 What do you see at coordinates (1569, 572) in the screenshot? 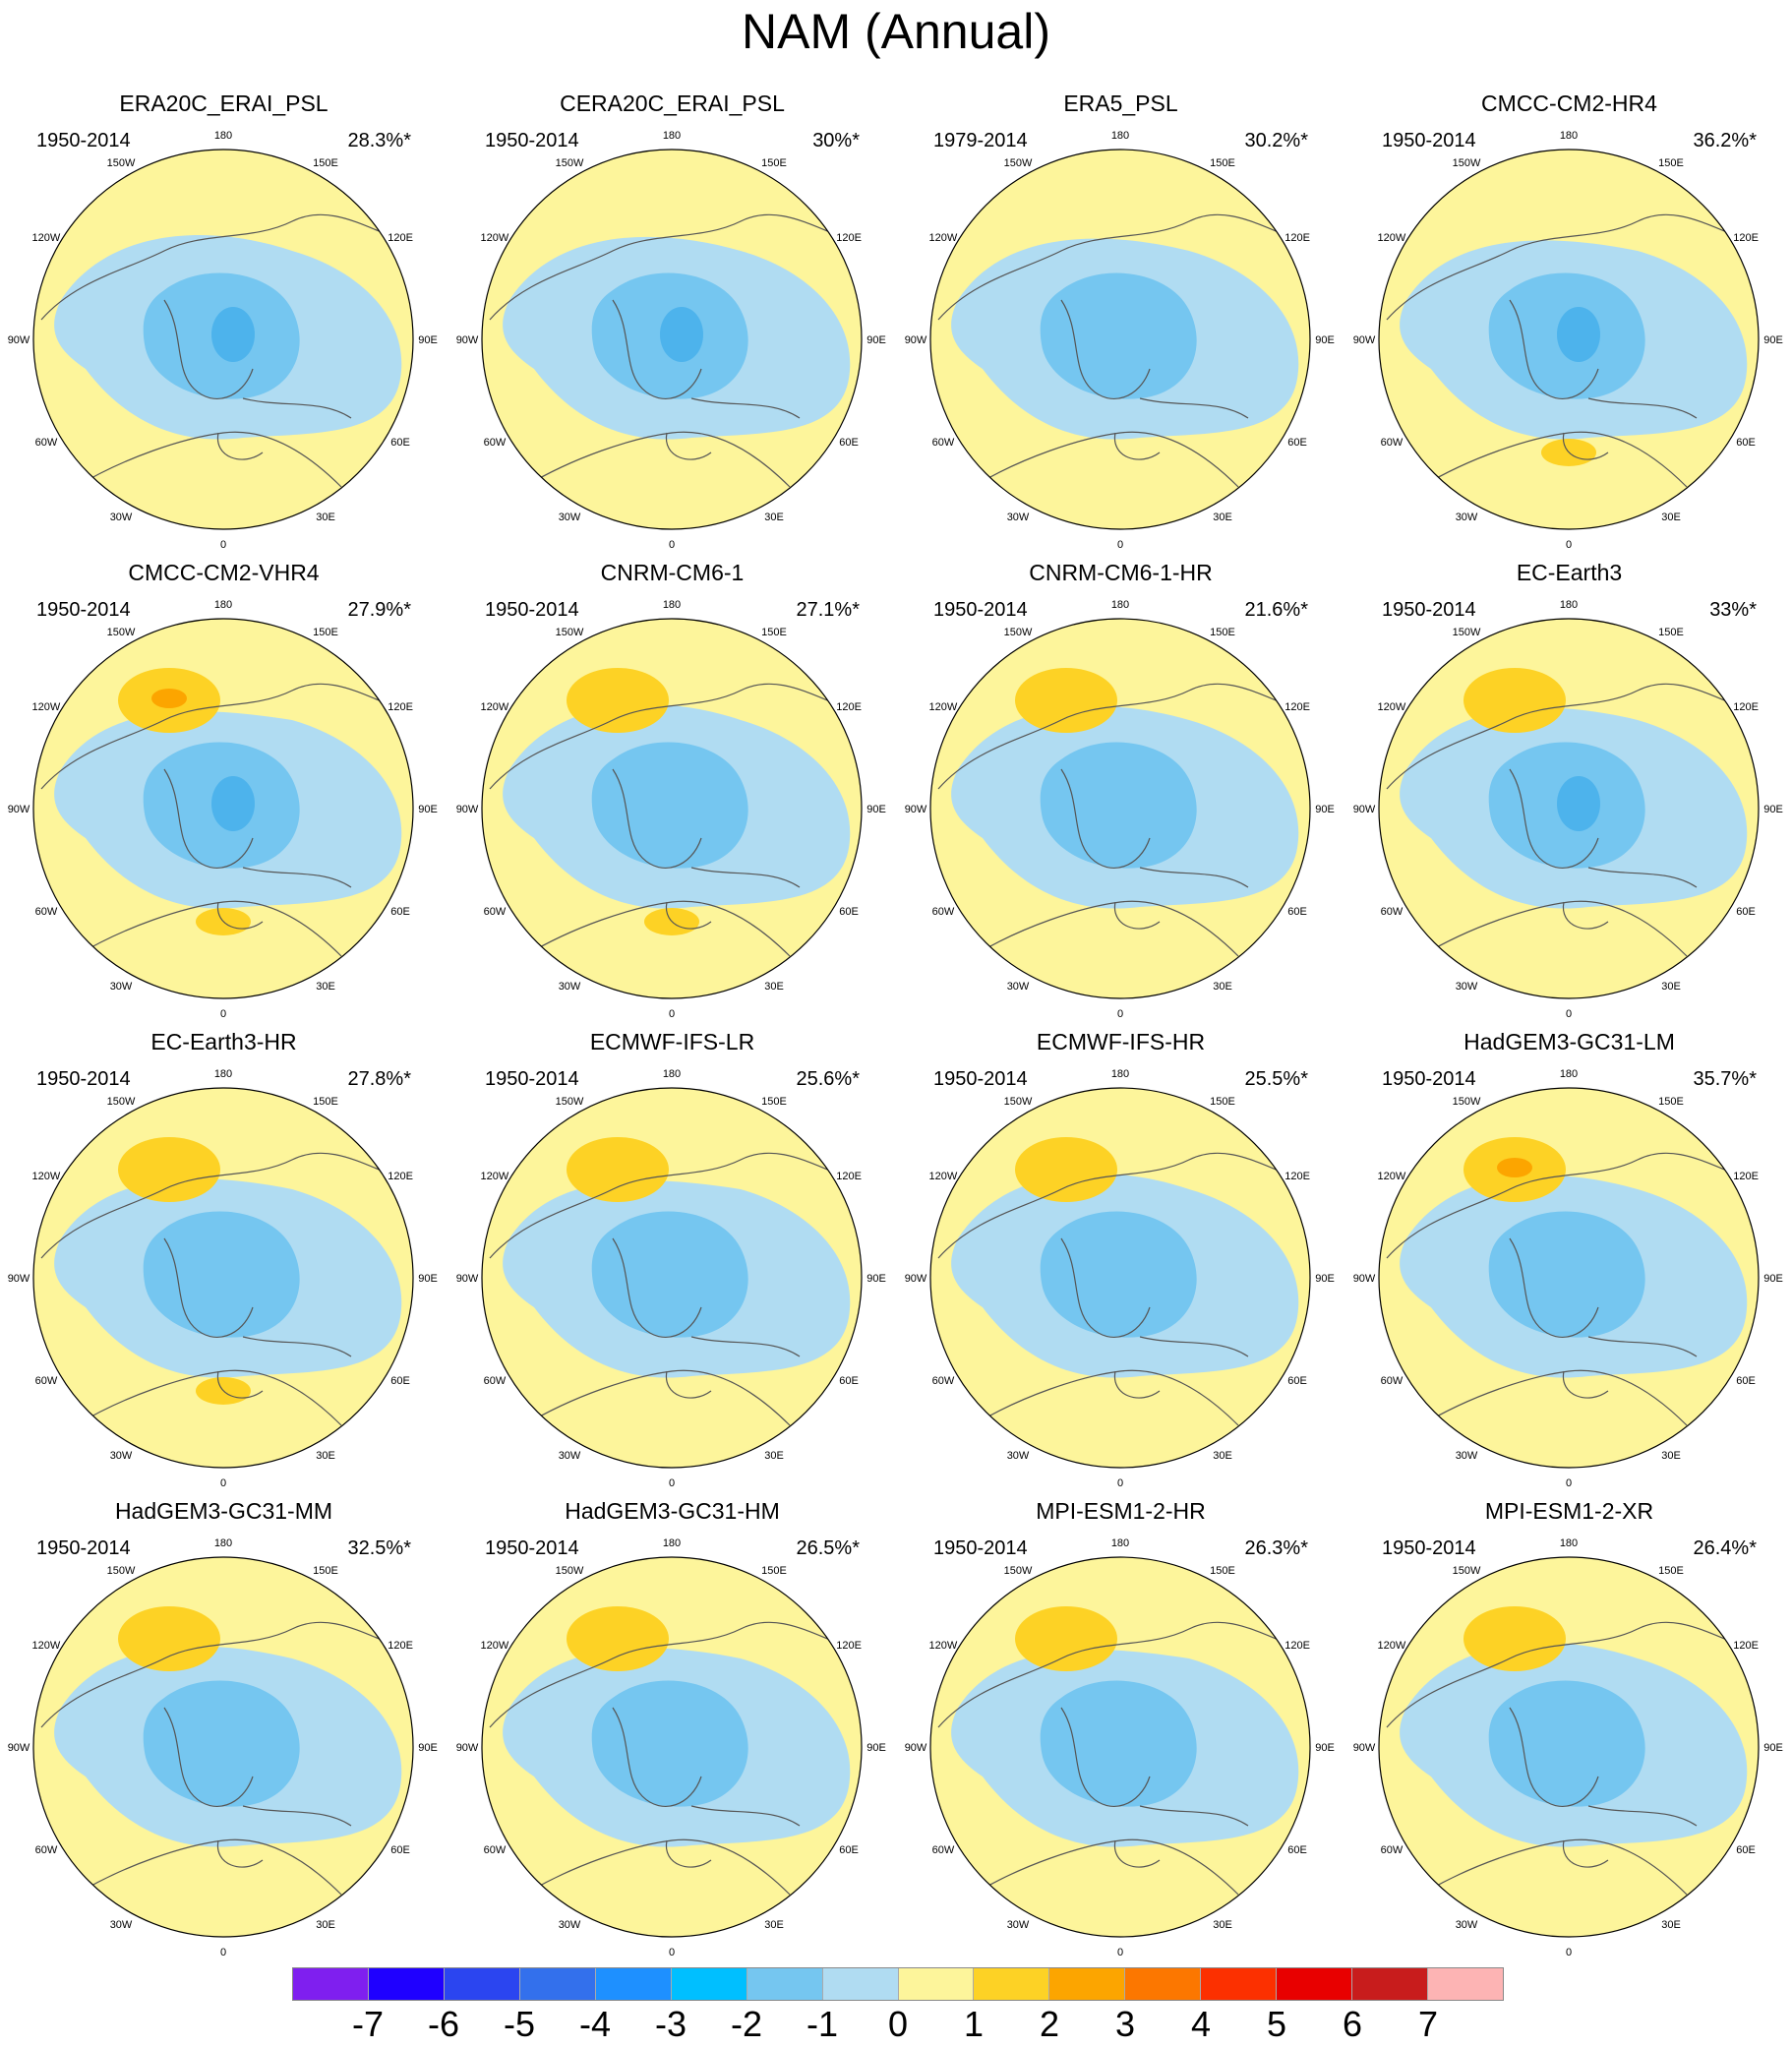
I see `panel-title: EC-Earth3` at bounding box center [1569, 572].